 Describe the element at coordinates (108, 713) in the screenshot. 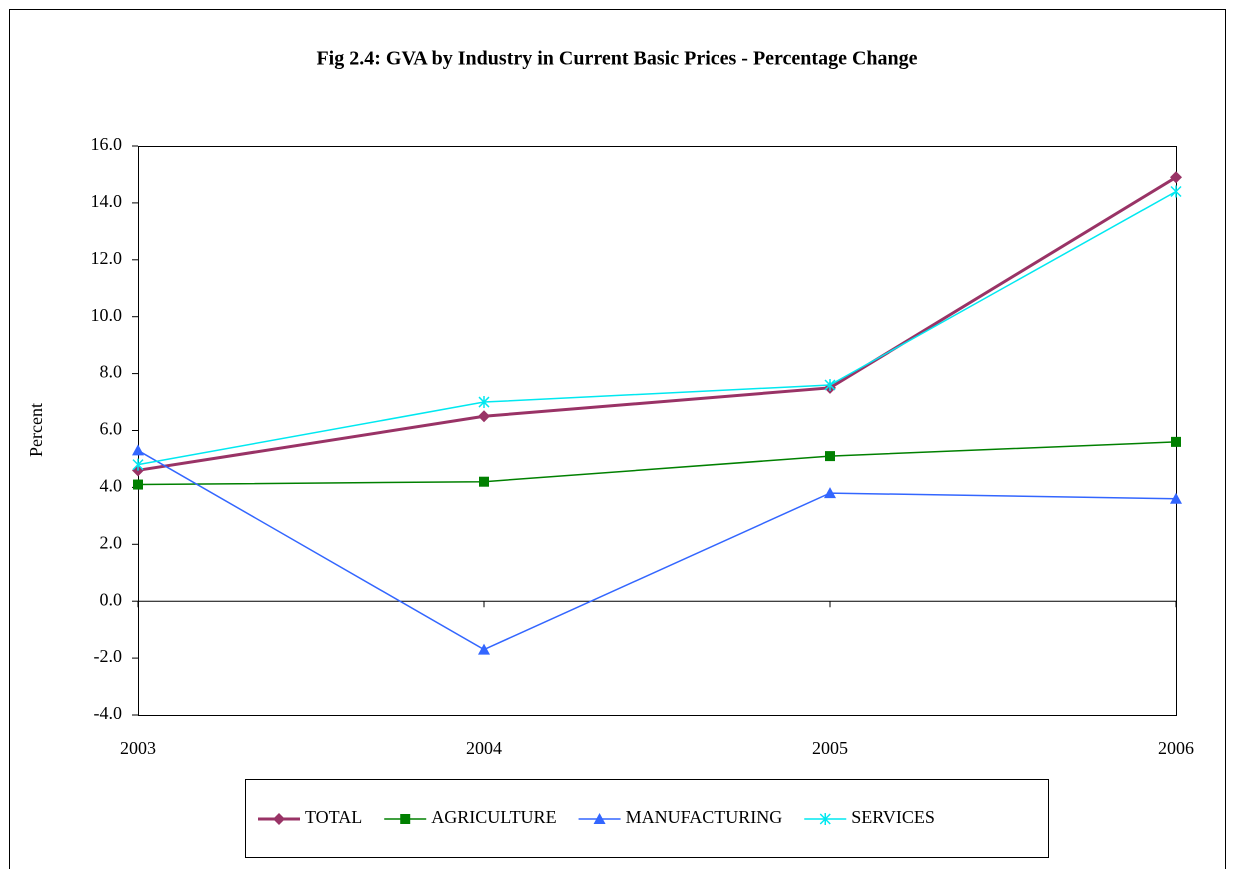

I see `y-tick-label: -4.0` at that location.